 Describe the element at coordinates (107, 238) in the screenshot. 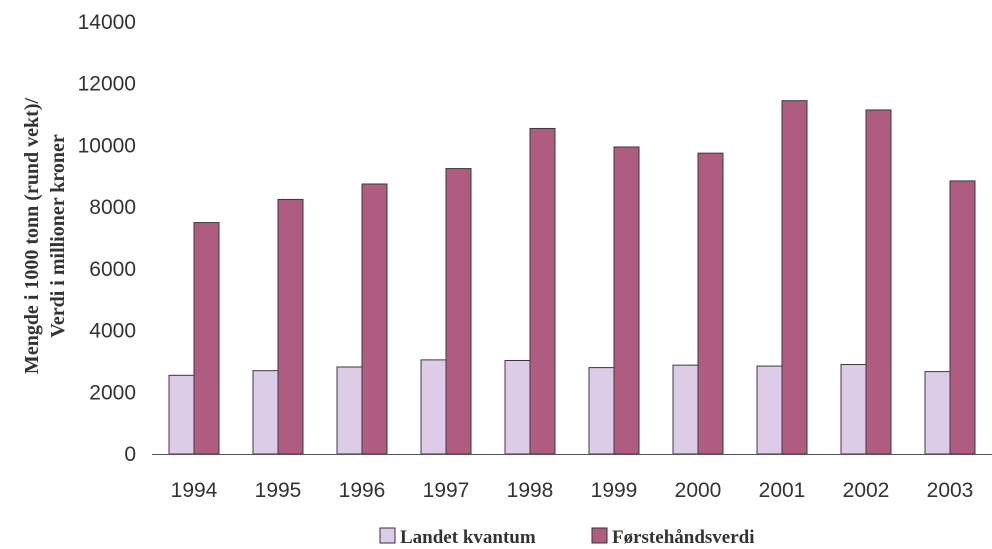

I see `y-axis-ticks: 0 2000 4000 6000 8000 10000 12000 14000` at that location.